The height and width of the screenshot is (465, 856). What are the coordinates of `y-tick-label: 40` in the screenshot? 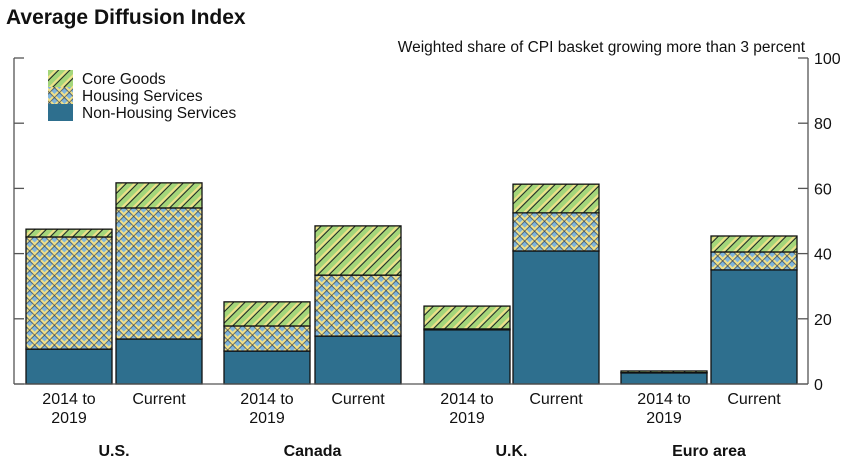 It's located at (823, 255).